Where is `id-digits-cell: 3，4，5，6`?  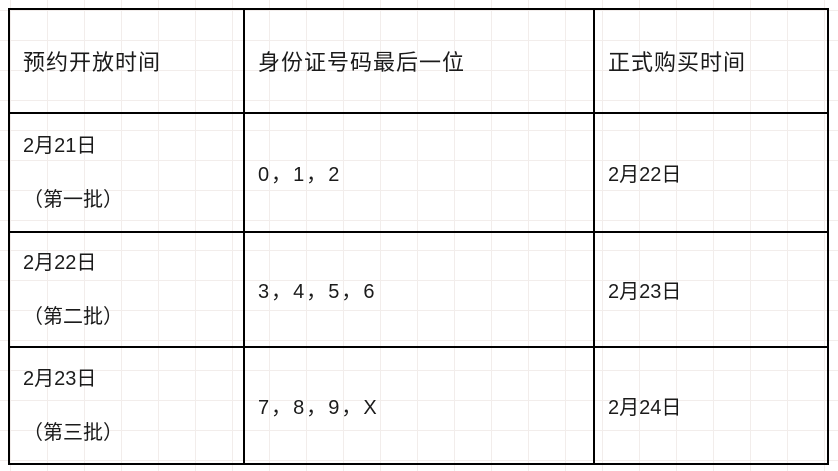 id-digits-cell: 3，4，5，6 is located at coordinates (419, 289).